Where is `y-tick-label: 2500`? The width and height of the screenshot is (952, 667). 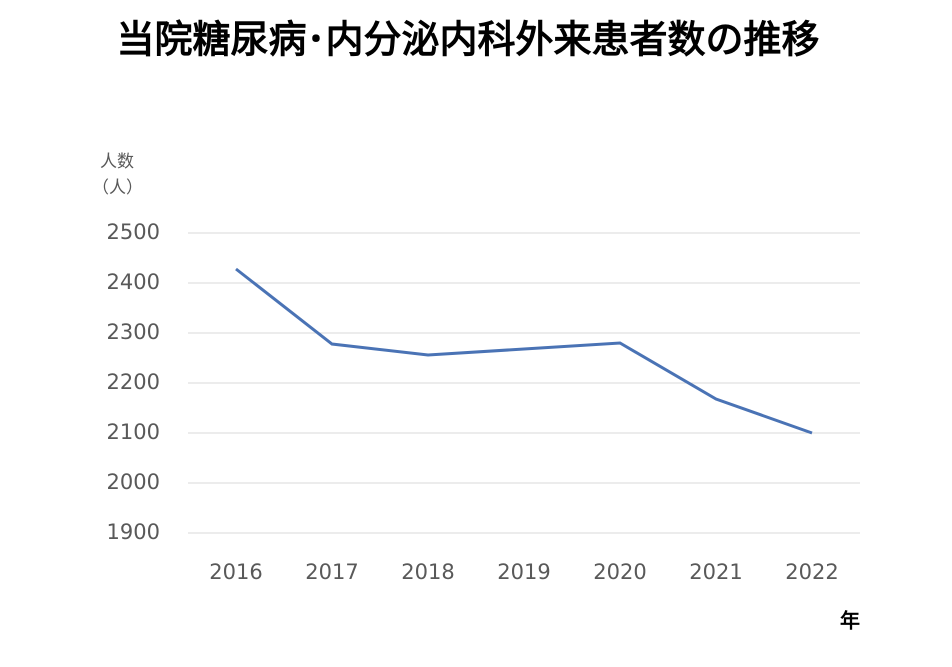 y-tick-label: 2500 is located at coordinates (133, 232).